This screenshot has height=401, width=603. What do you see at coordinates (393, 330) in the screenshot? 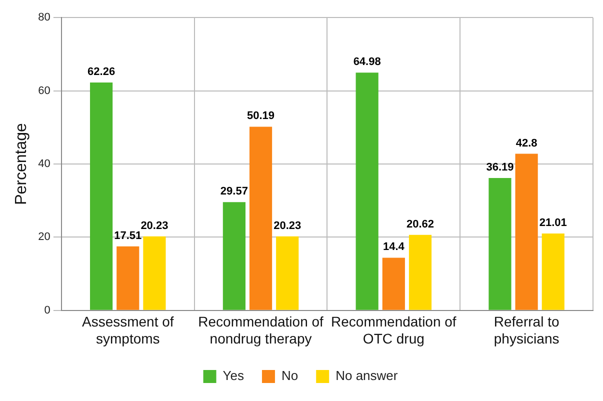
I see `x-tick-label: Recommendation of OTC drug` at bounding box center [393, 330].